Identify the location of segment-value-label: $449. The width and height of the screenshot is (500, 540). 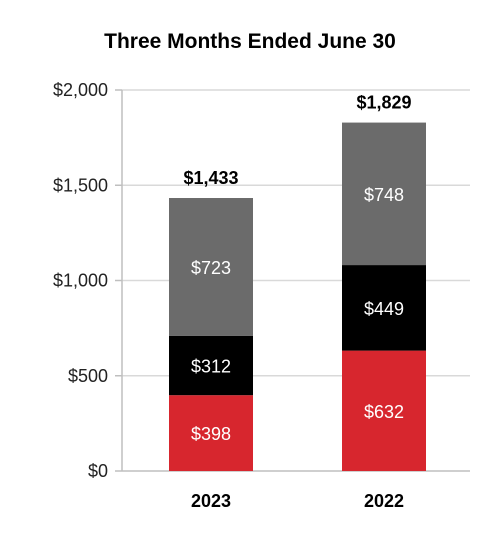
(384, 309).